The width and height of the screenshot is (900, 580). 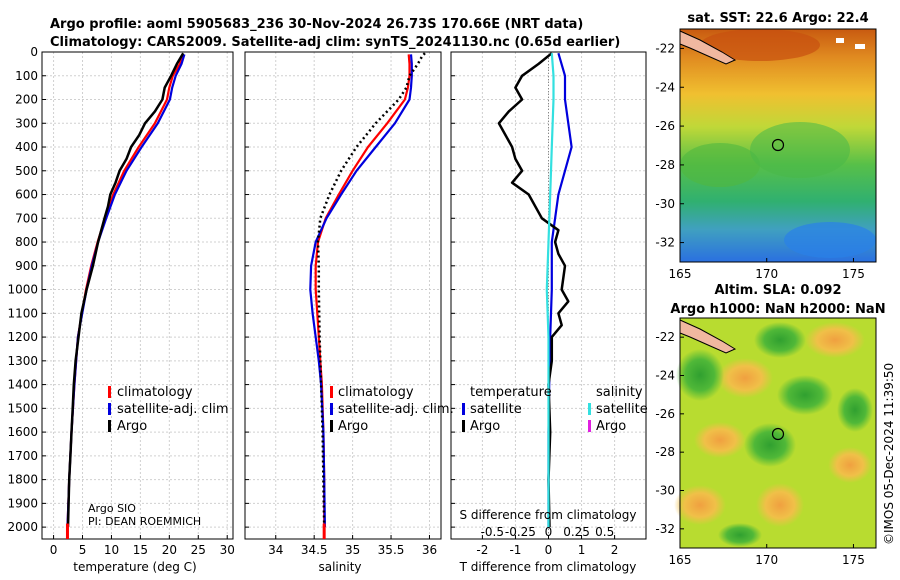 I want to click on x-tick-label: -2, so click(x=482, y=550).